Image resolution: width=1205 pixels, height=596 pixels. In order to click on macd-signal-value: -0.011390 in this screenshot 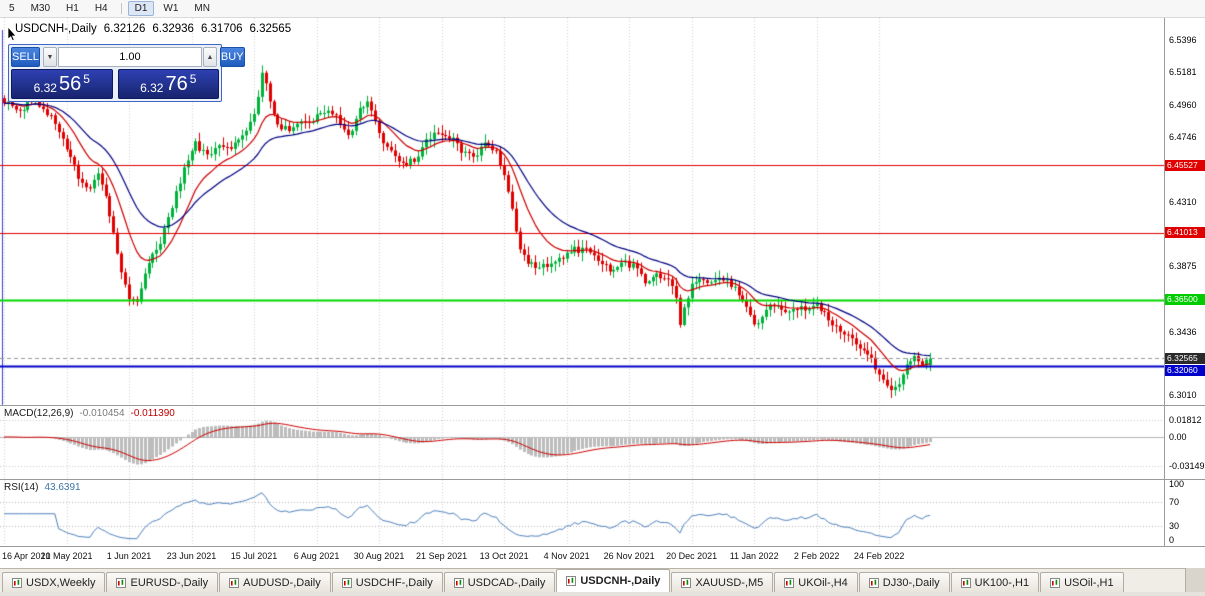, I will do `click(152, 413)`.